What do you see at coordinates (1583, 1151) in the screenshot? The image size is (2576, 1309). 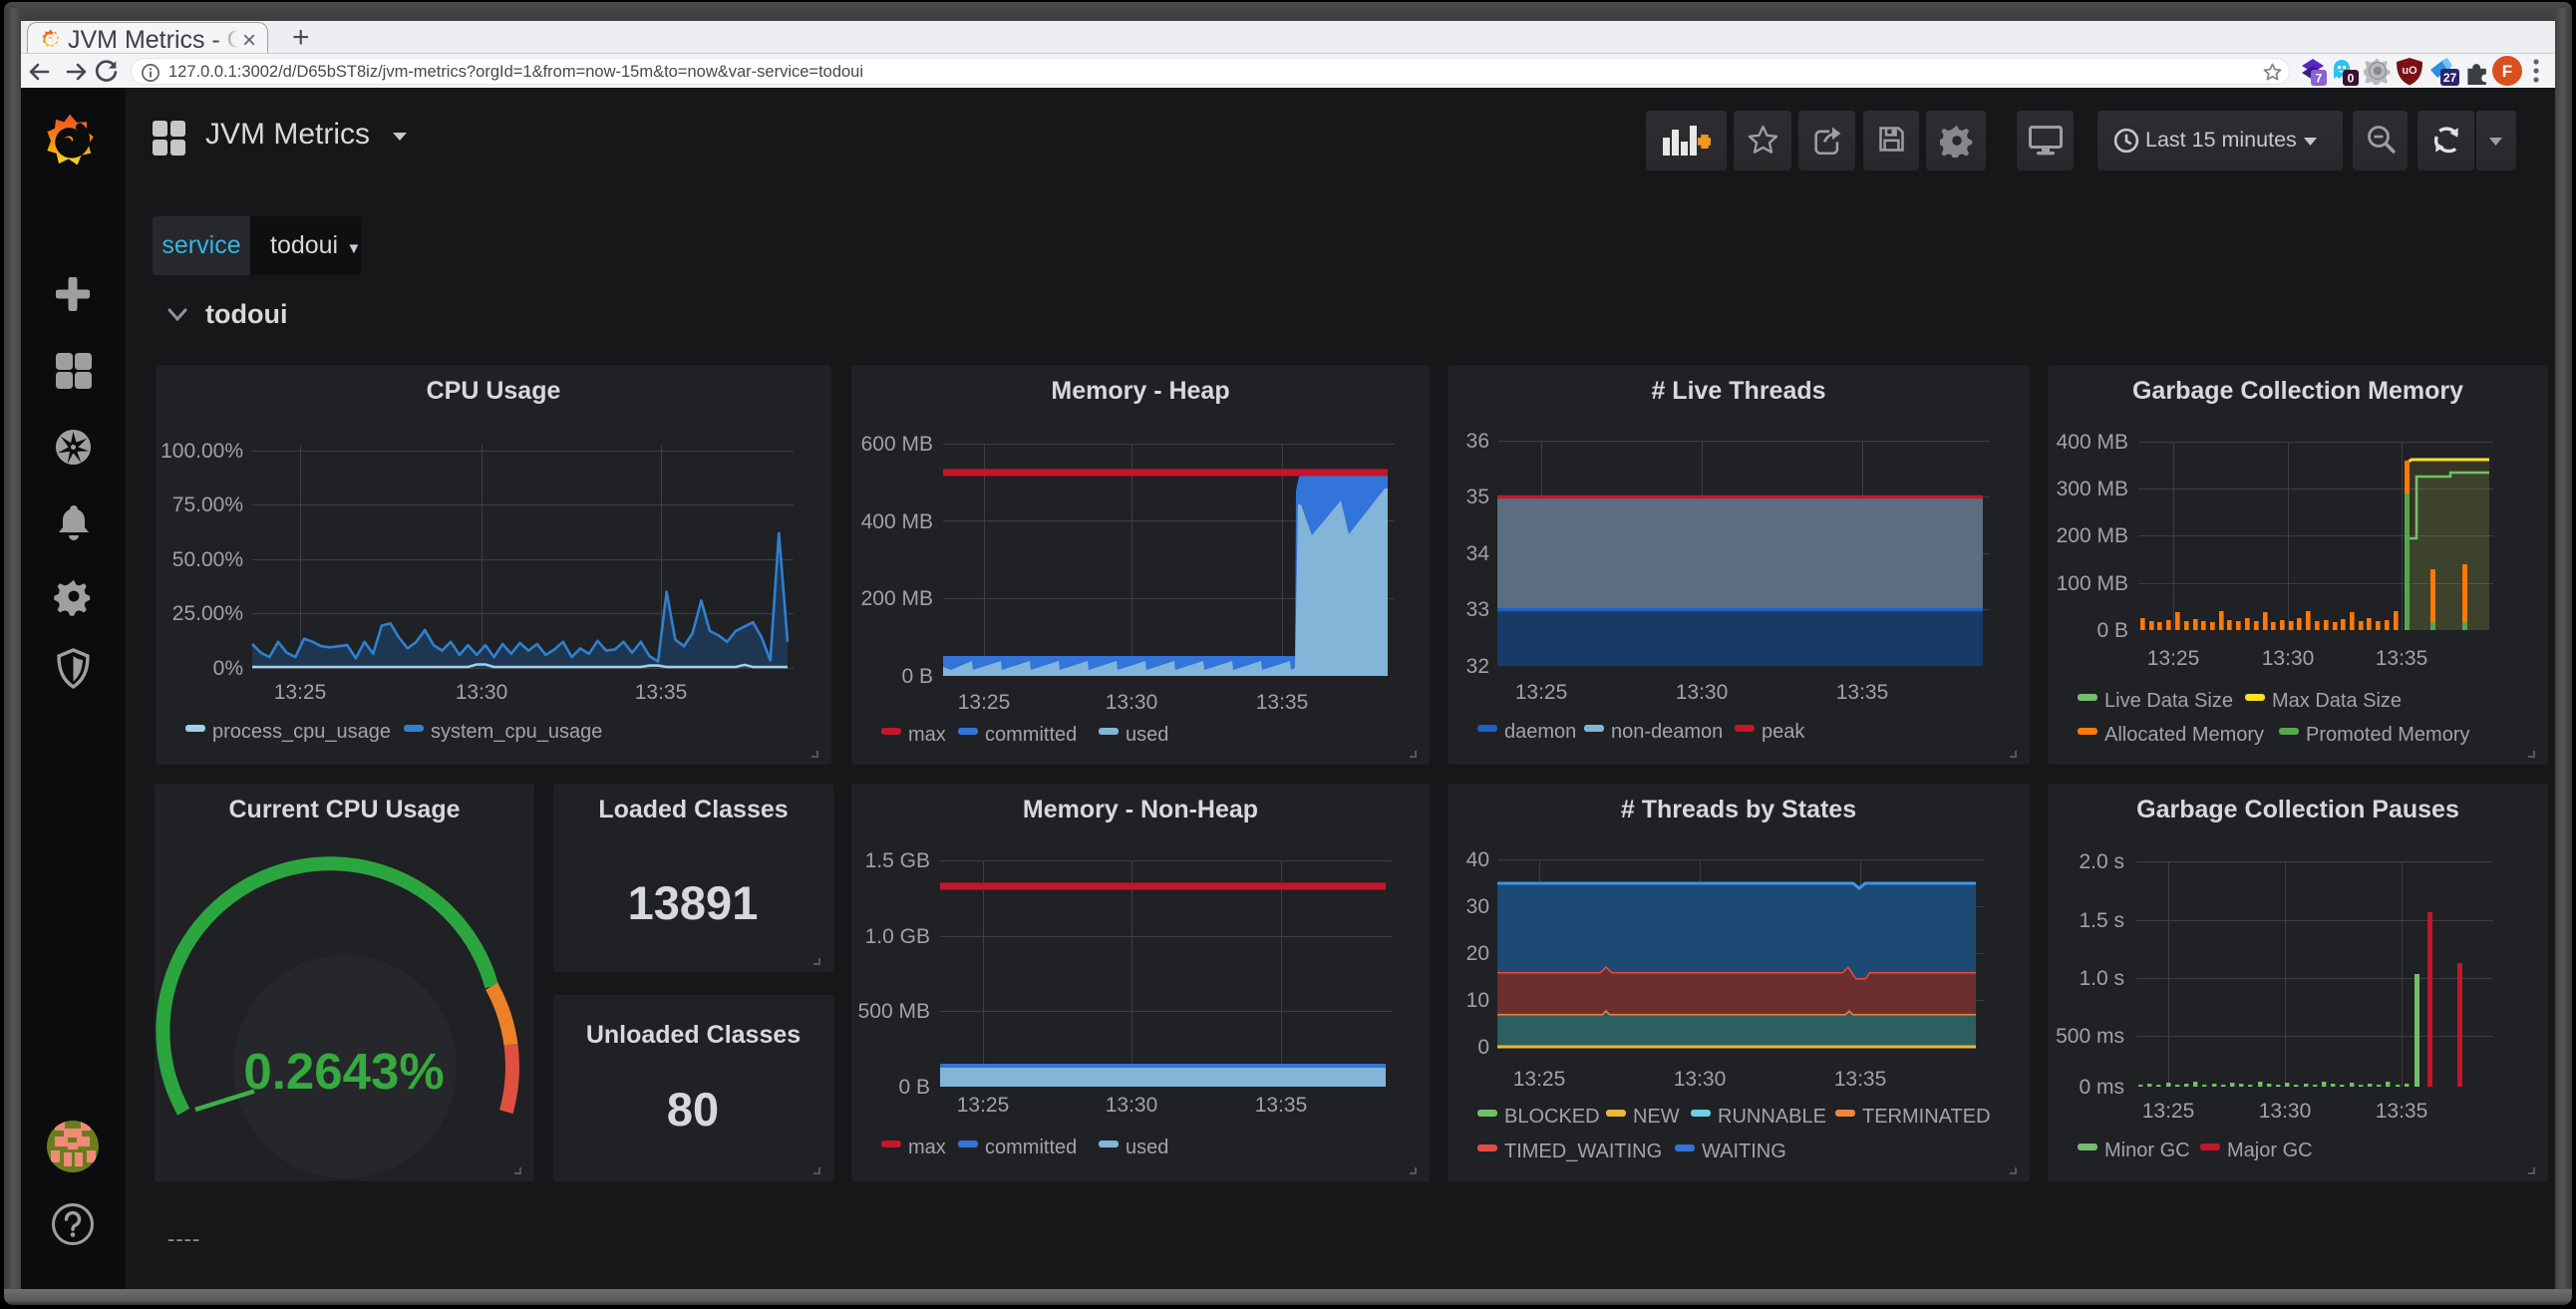 I see `svg-text: TIMED_WAITING` at bounding box center [1583, 1151].